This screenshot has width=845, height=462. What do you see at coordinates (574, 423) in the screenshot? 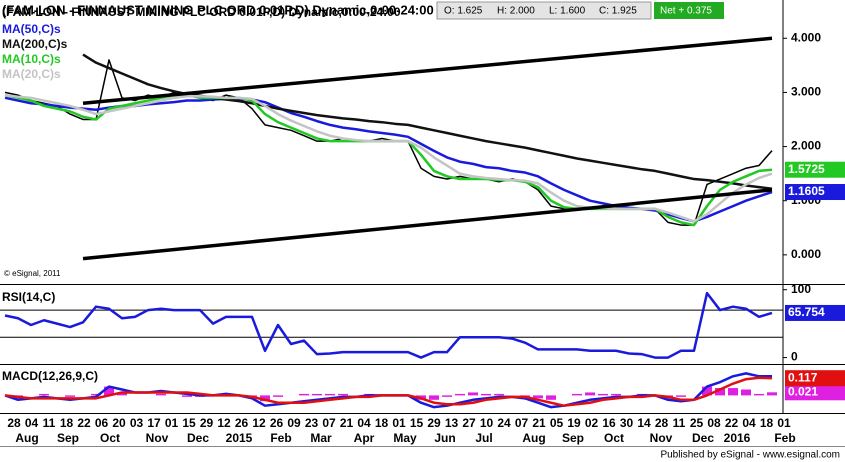
I see `x-tick-label: 19` at bounding box center [574, 423].